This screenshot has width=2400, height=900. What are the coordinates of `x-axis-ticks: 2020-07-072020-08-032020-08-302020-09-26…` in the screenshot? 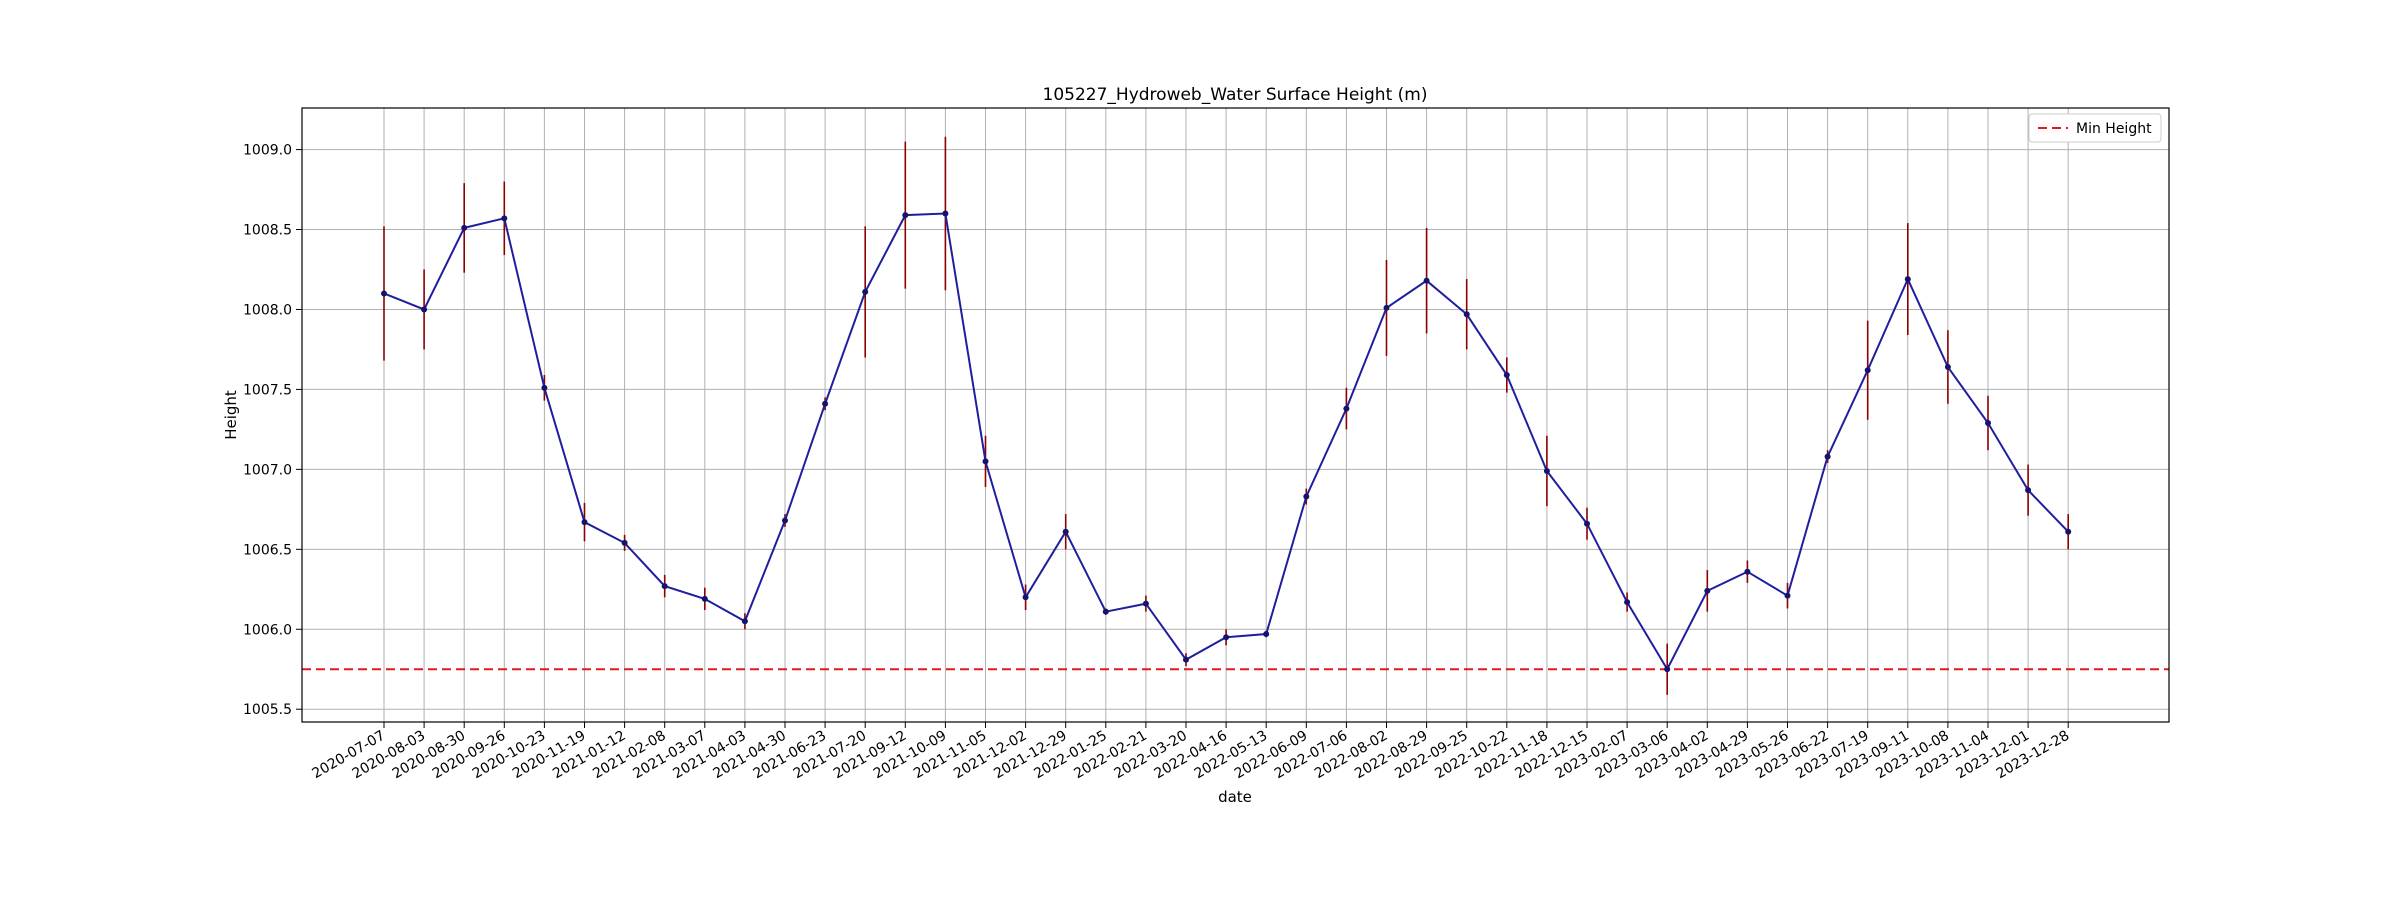 It's located at (1191, 752).